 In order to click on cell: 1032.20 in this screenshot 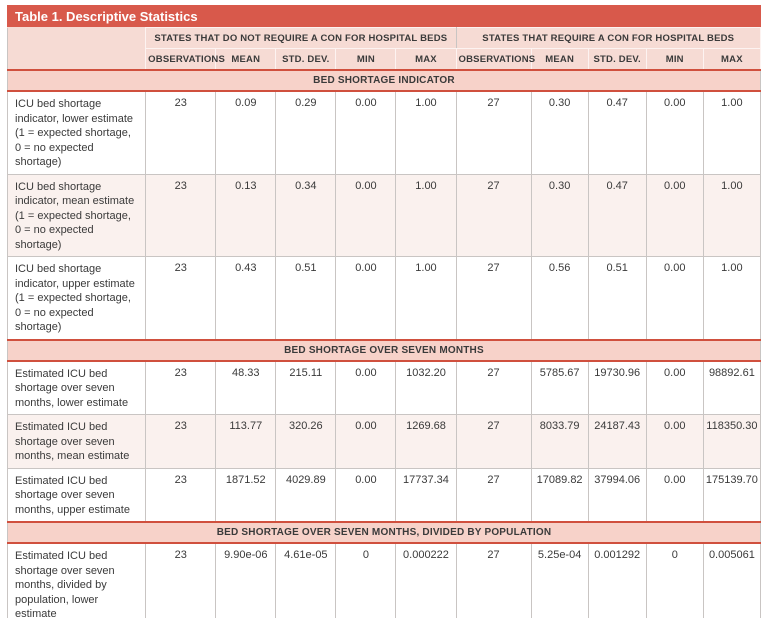, I will do `click(426, 388)`.